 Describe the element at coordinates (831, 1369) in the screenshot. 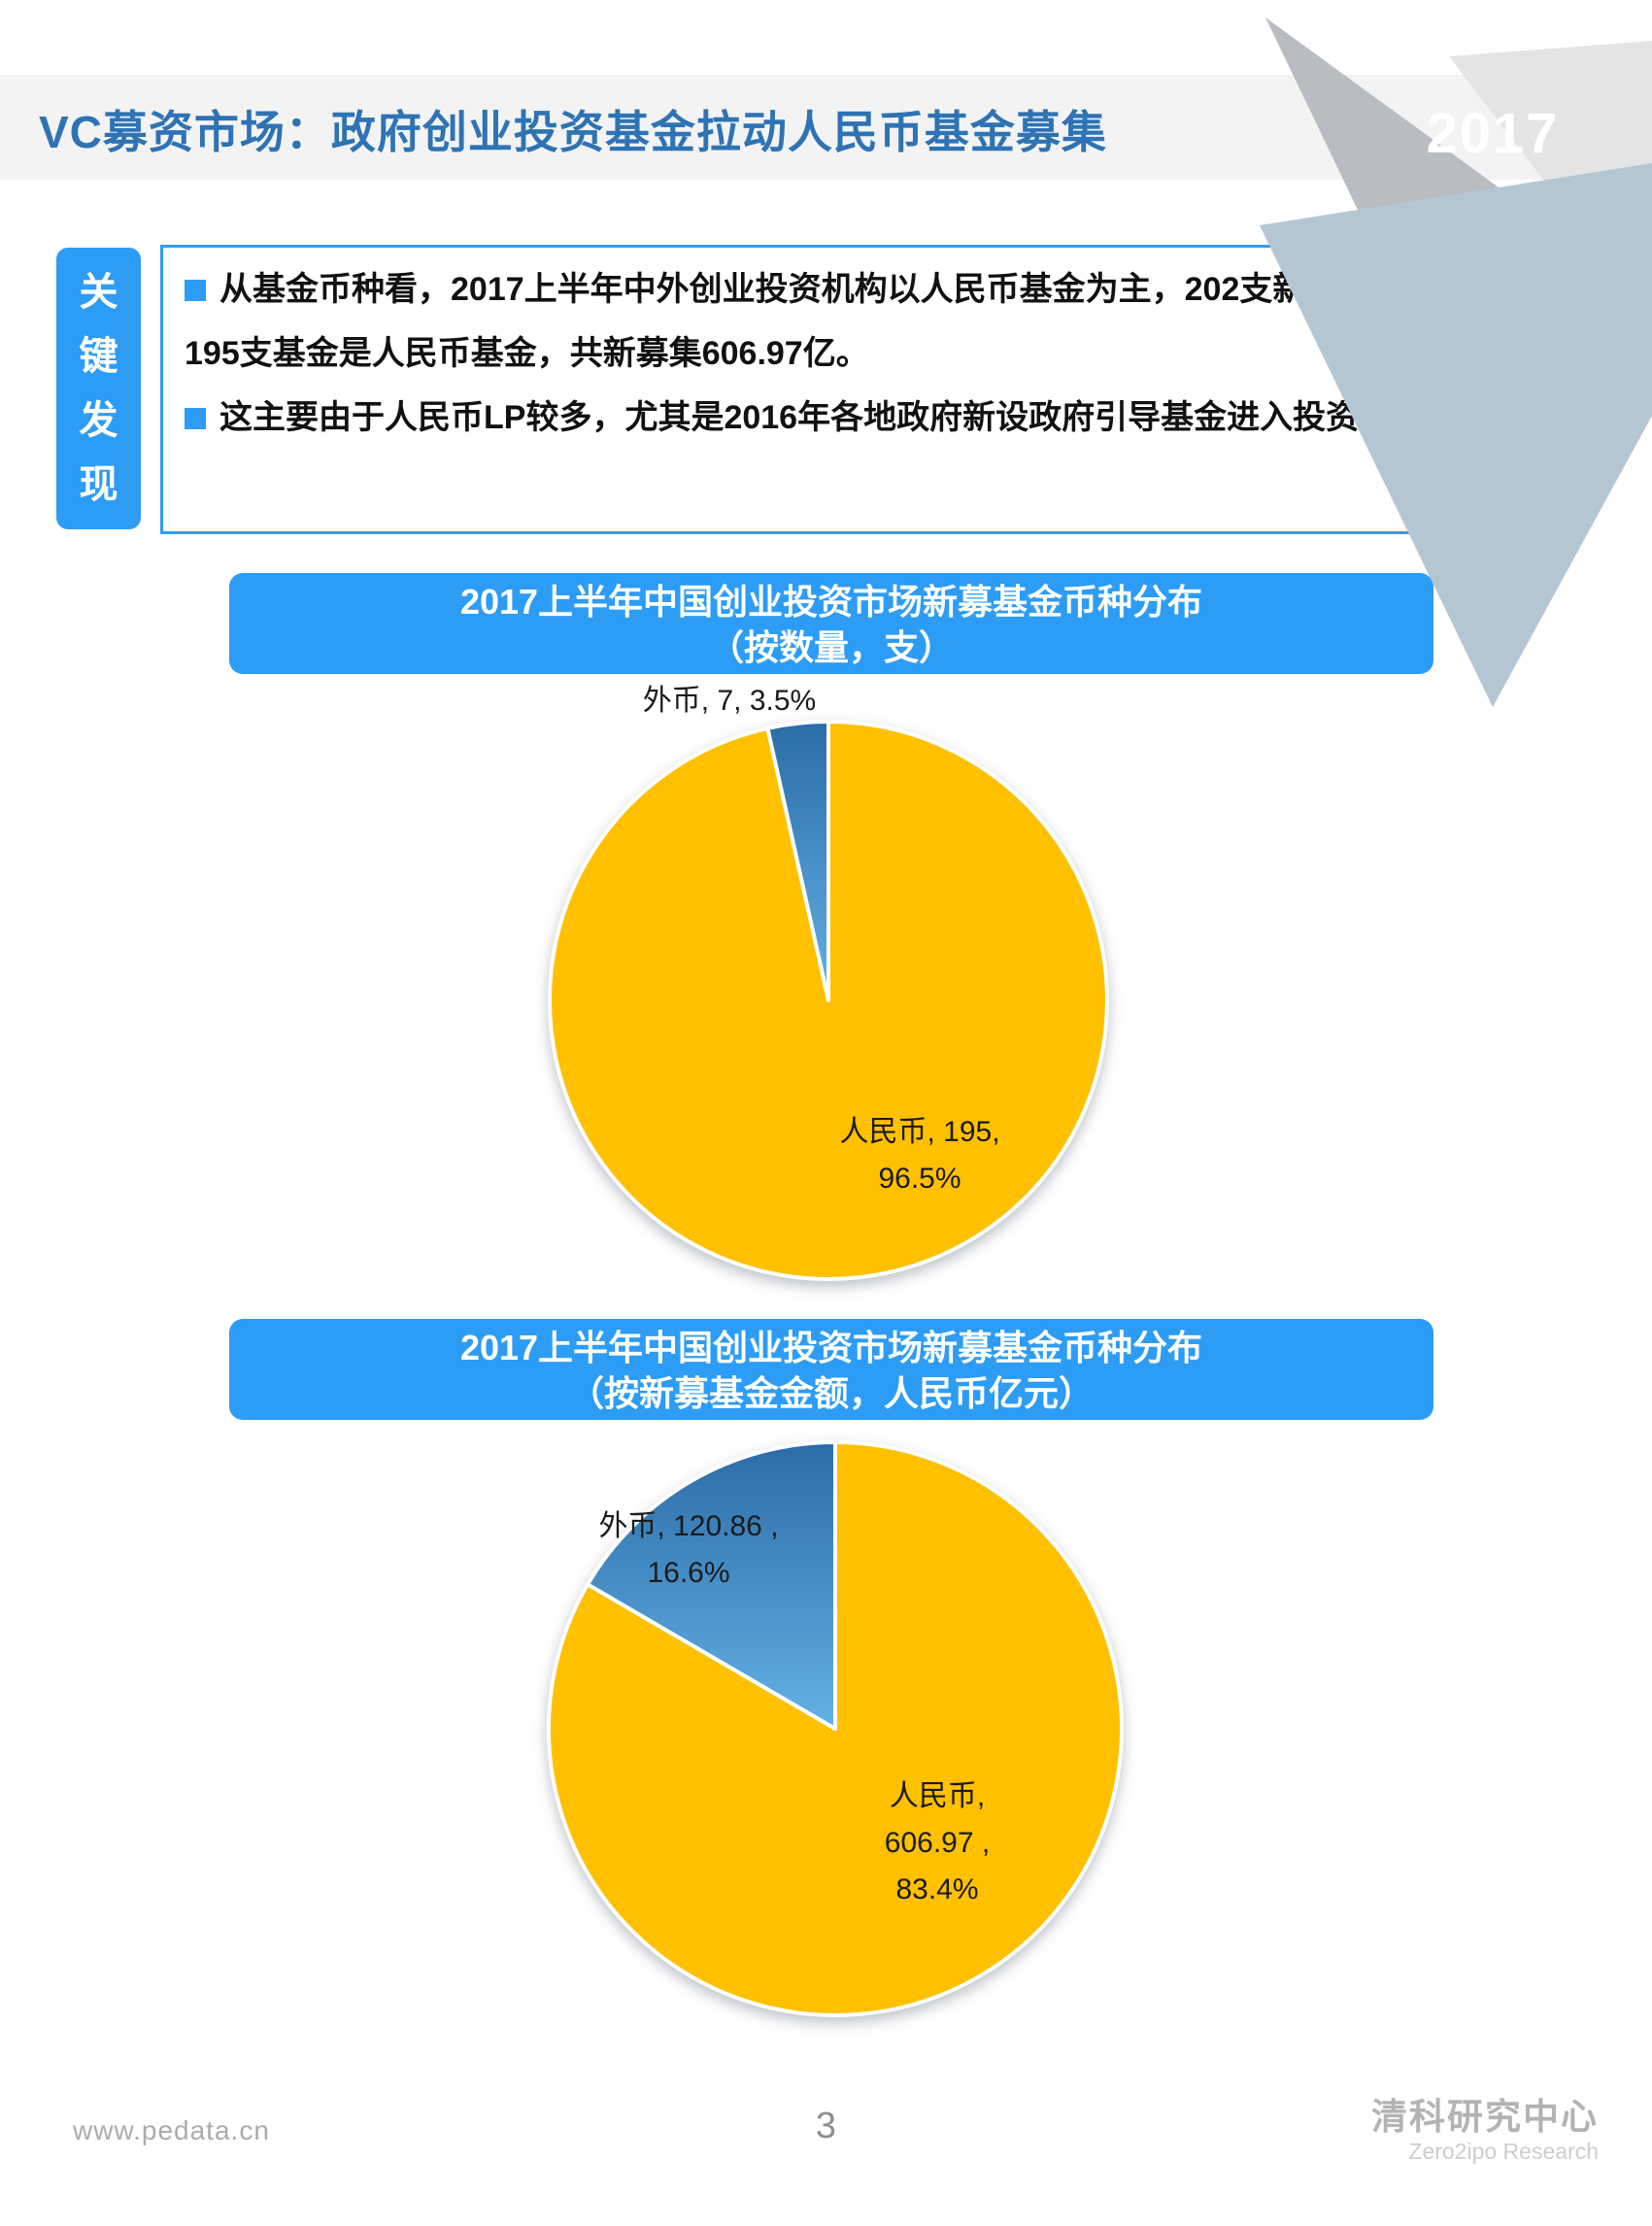

I see `chart2-title-banner: 2017上半年中国创业投资市场新募基金币种分布 （按新募基金金额，人民币亿元）` at that location.